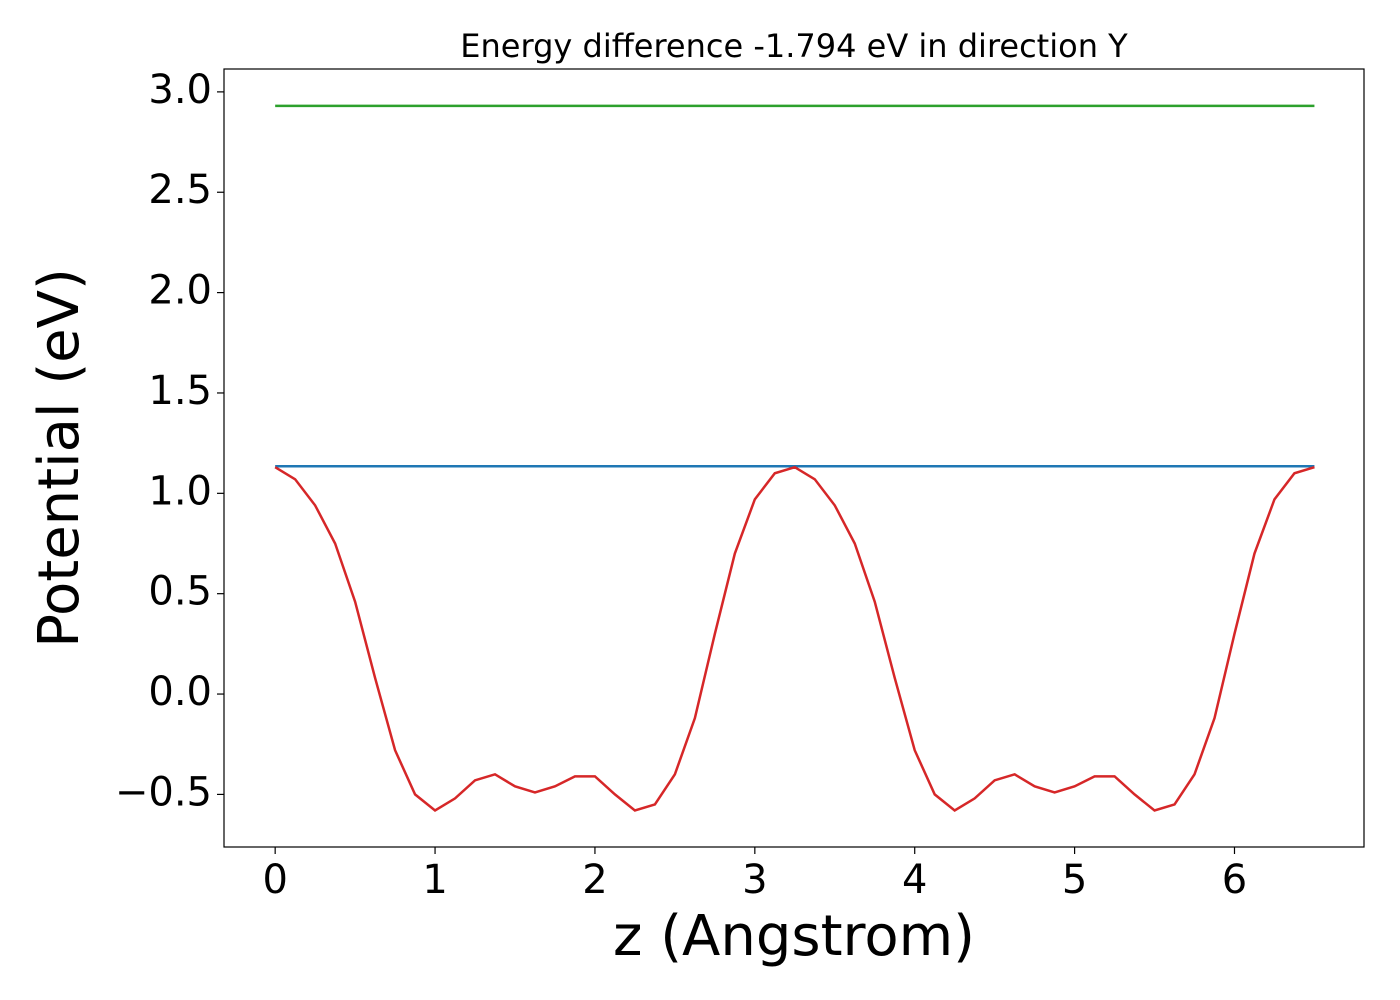 Image resolution: width=1400 pixels, height=1000 pixels. What do you see at coordinates (180, 491) in the screenshot?
I see `y-tick-label: 1.0` at bounding box center [180, 491].